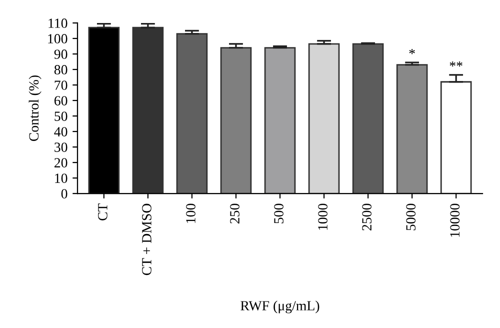 This screenshot has height=328, width=500. I want to click on y-tick-label: 40, so click(61, 131).